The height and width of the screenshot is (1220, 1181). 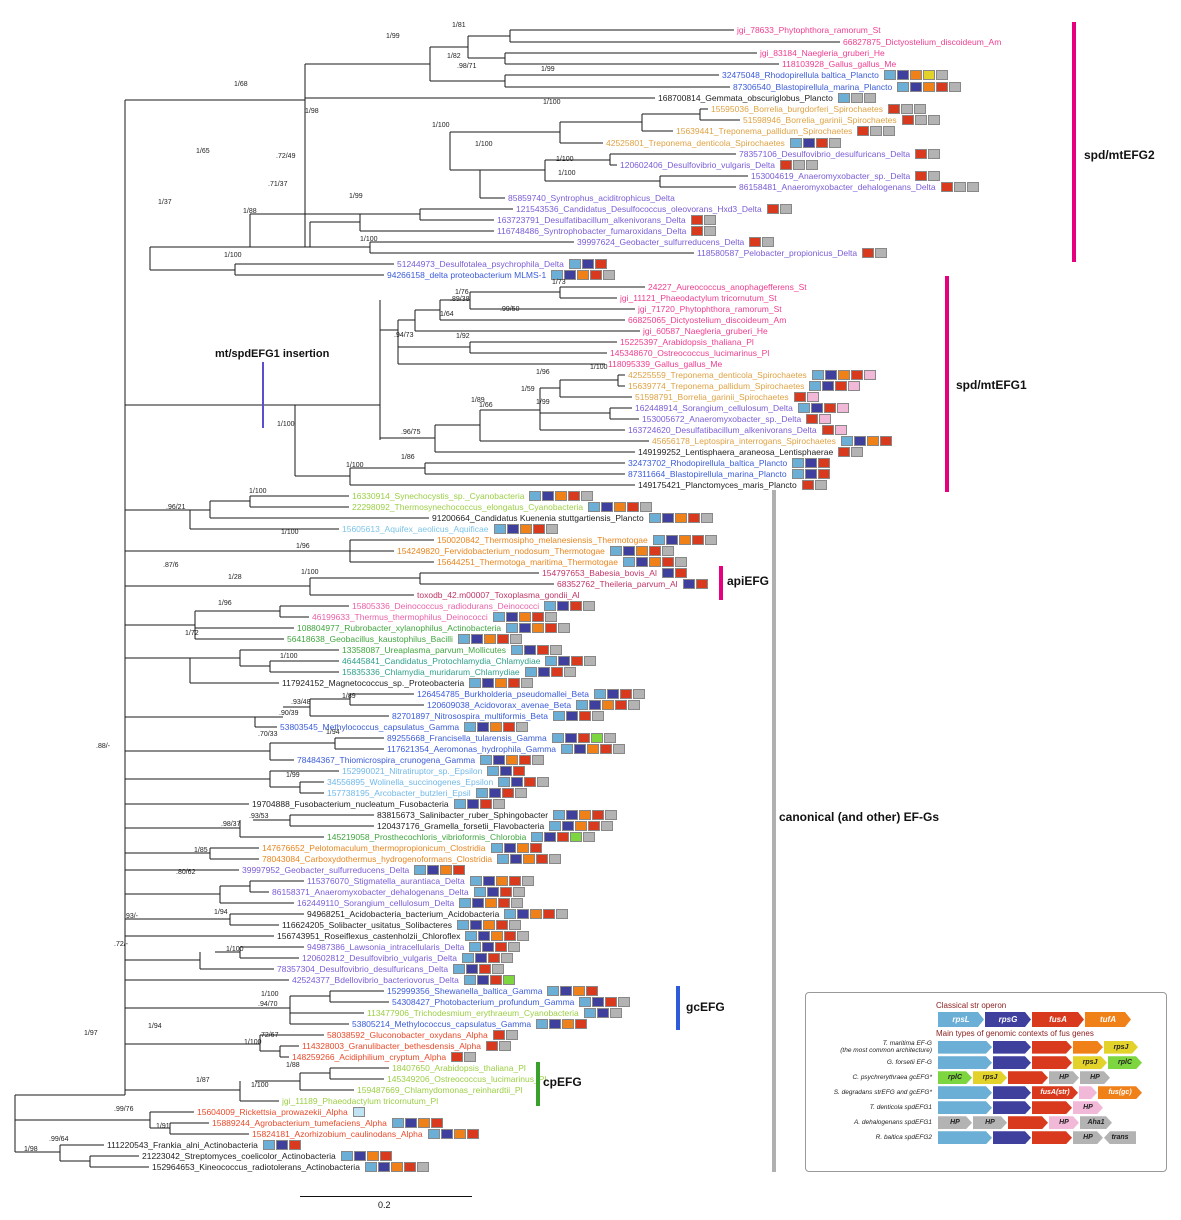 I want to click on legend-row-genes: HP HP HP Aha1, so click(x=1025, y=1122).